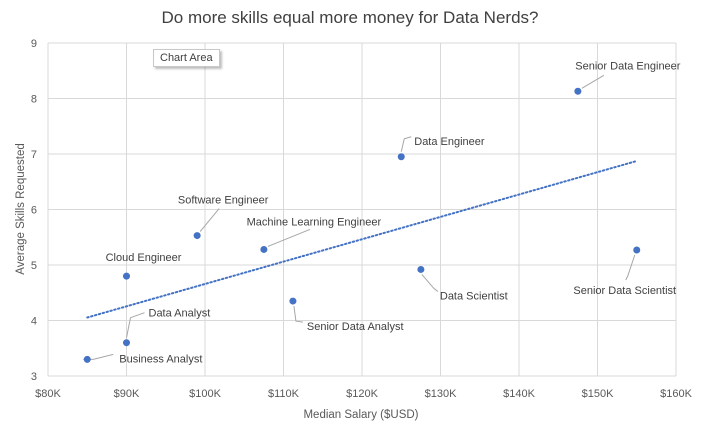 The image size is (701, 429). What do you see at coordinates (314, 222) in the screenshot?
I see `point-label: Machine Learning Engineer` at bounding box center [314, 222].